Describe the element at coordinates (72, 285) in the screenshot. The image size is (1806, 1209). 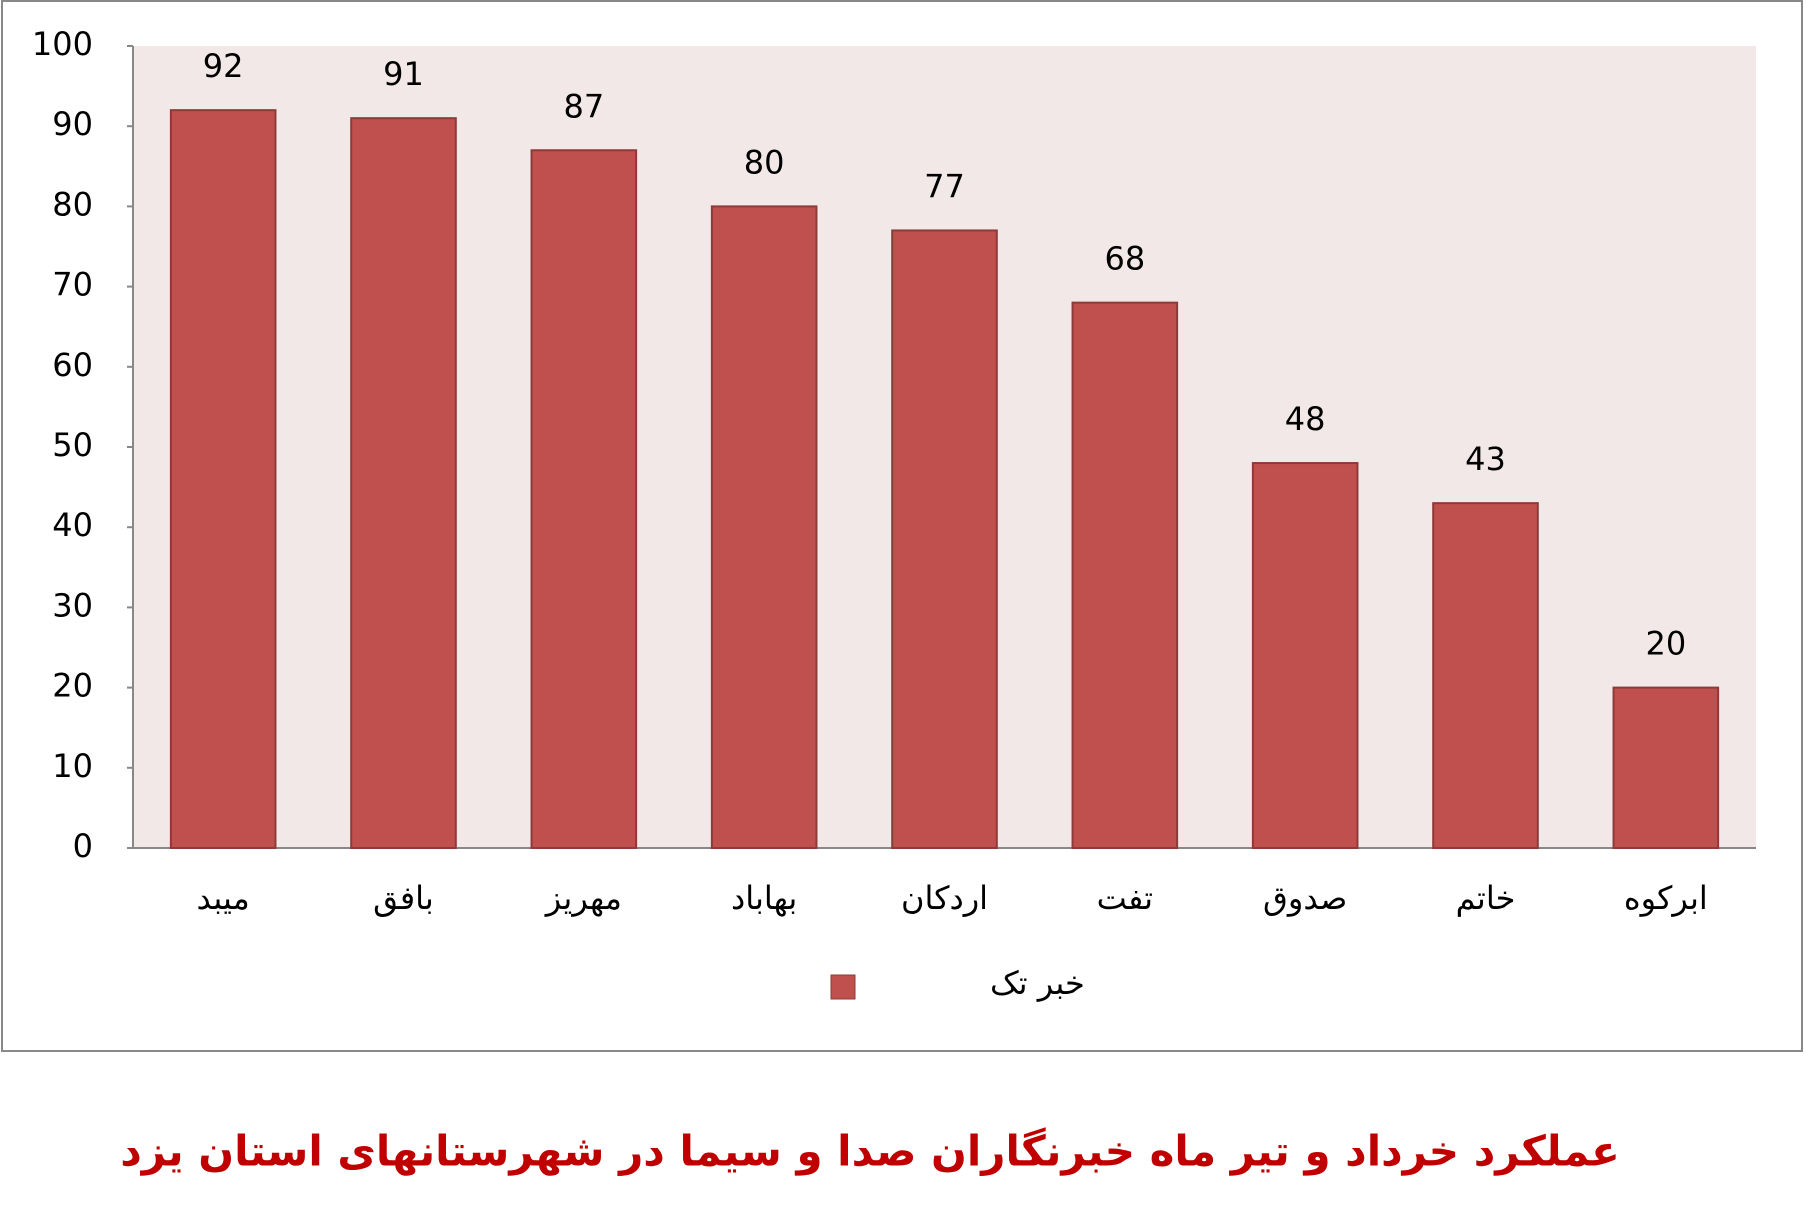
I see `y-tick-label: 70` at that location.